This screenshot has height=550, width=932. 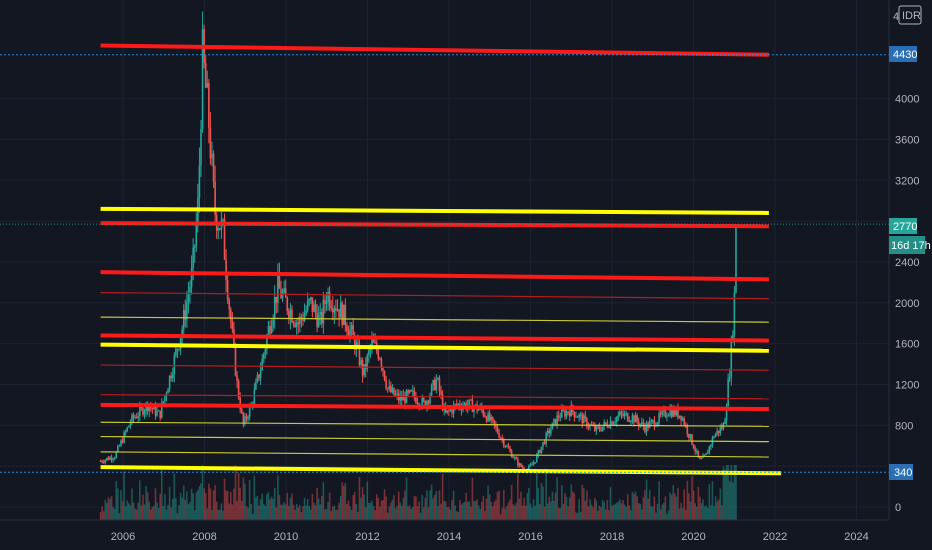 I want to click on price-tick-label: 0, so click(x=898, y=508).